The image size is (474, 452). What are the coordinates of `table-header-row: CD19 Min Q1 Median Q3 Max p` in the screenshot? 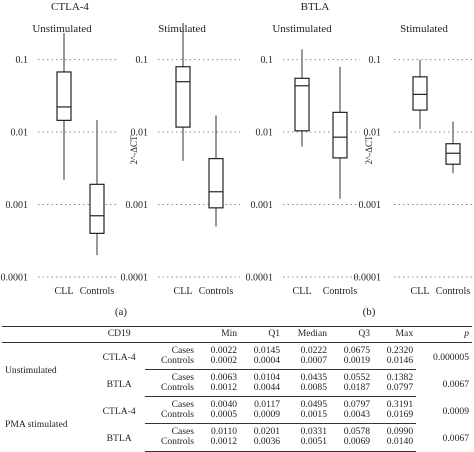 It's located at (237, 334).